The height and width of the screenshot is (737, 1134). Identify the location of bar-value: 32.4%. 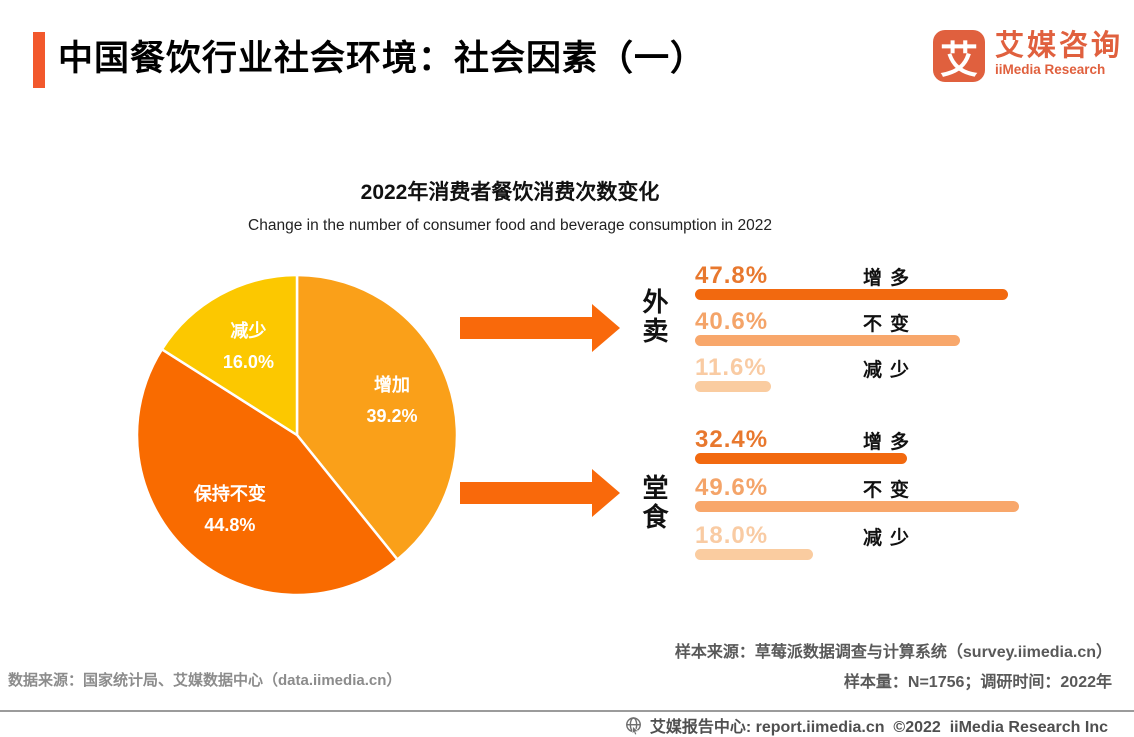
(732, 439).